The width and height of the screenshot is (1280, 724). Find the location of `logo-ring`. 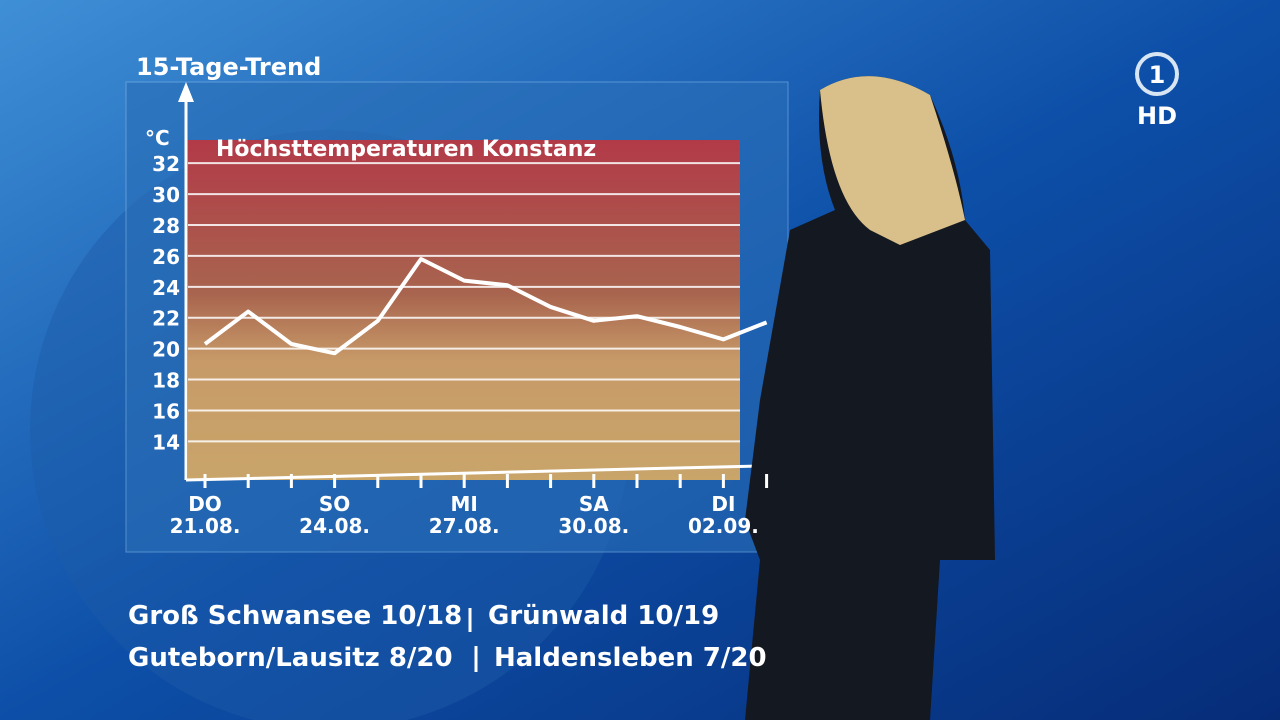

logo-ring is located at coordinates (1157, 74).